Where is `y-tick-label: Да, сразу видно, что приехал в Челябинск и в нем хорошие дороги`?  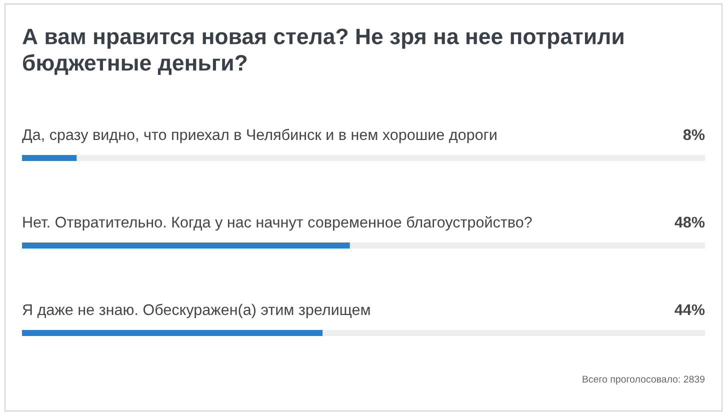 y-tick-label: Да, сразу видно, что приехал в Челябинск и в нем хорошие дороги is located at coordinates (259, 136).